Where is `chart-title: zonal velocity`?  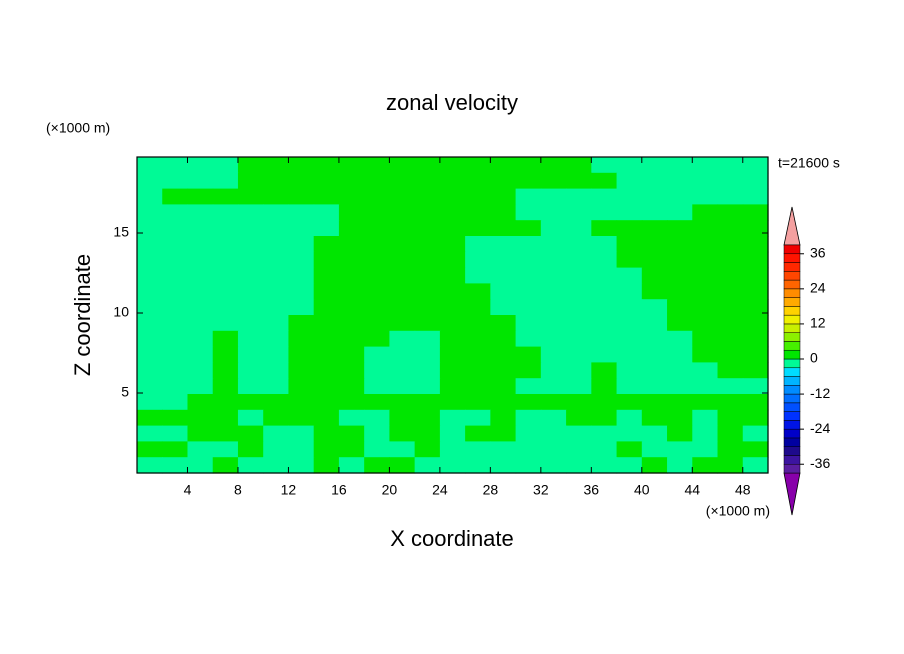 chart-title: zonal velocity is located at coordinates (452, 102).